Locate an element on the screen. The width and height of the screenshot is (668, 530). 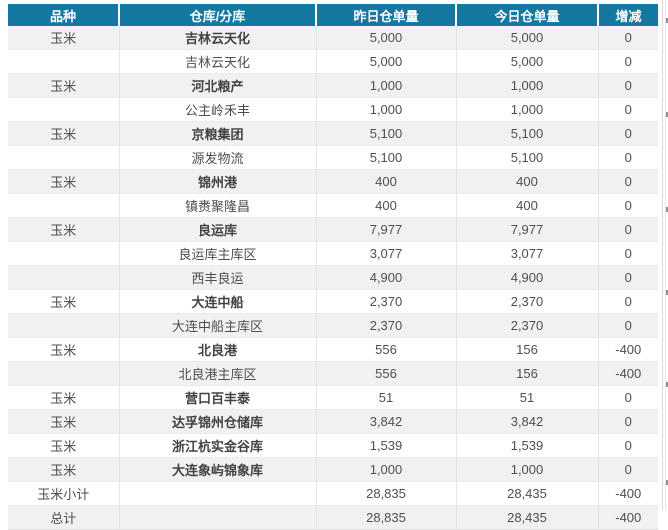
cell-warehouse: 大连中船 is located at coordinates (217, 301).